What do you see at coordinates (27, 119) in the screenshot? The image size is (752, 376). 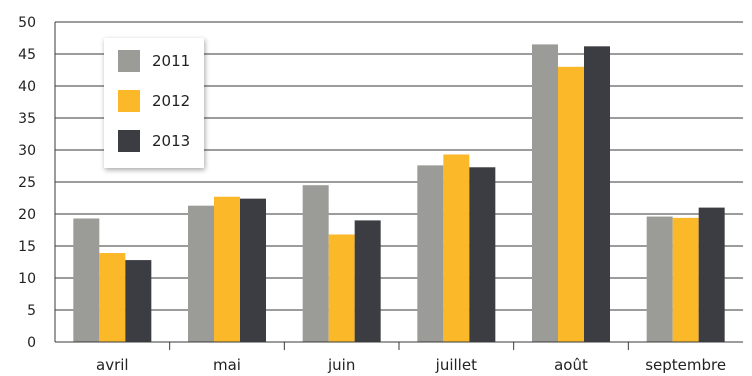 I see `y-tick-label-35: 35` at bounding box center [27, 119].